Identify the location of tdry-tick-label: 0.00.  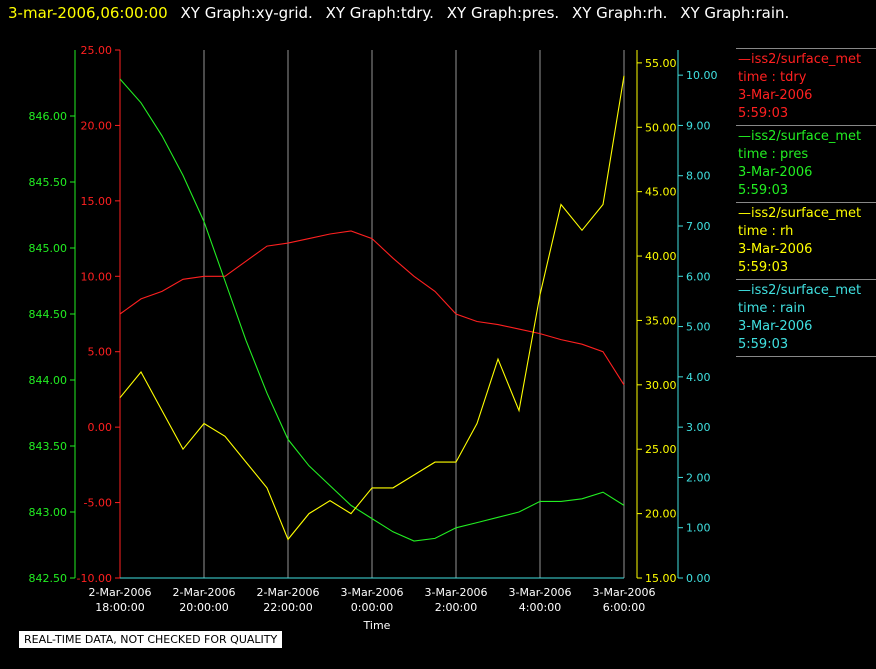
(100, 427).